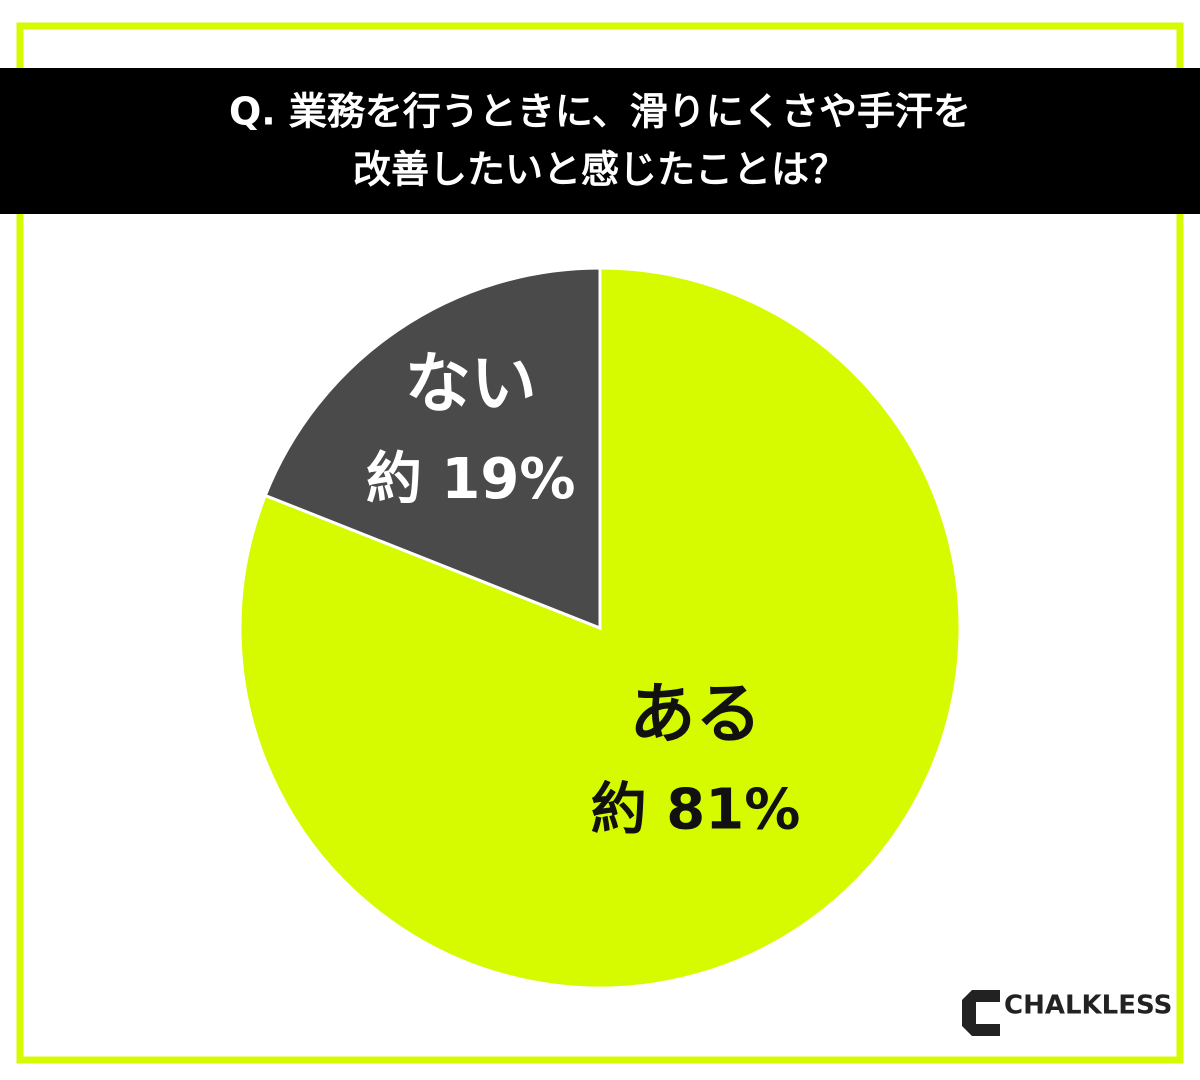  I want to click on chart-title: 改善したいと感じたことは？, so click(600, 170).